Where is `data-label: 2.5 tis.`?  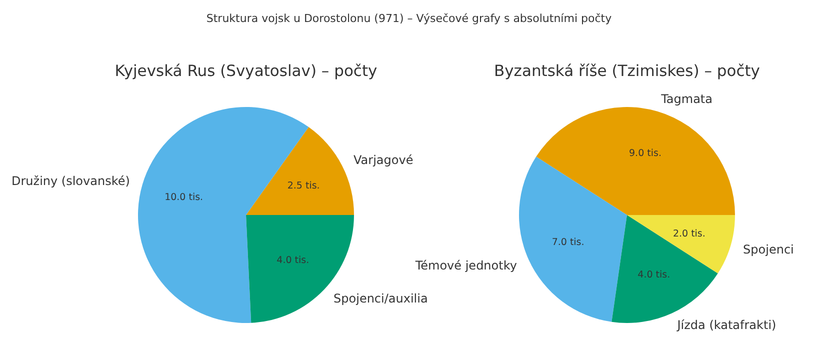
data-label: 2.5 tis. is located at coordinates (303, 186).